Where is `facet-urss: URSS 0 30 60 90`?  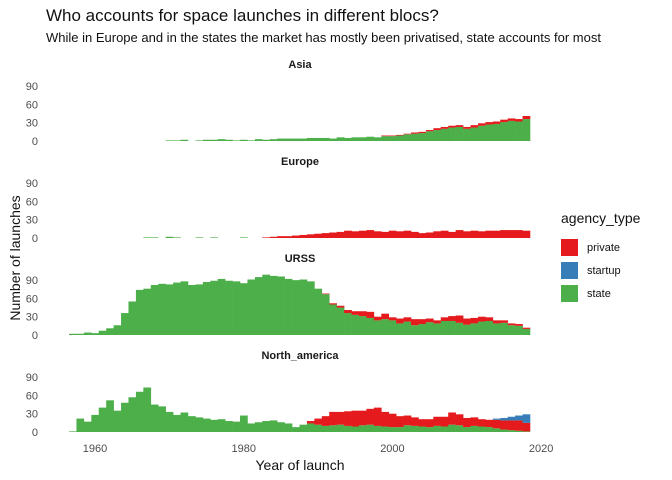
facet-urss: URSS 0 30 60 90 is located at coordinates (278, 297).